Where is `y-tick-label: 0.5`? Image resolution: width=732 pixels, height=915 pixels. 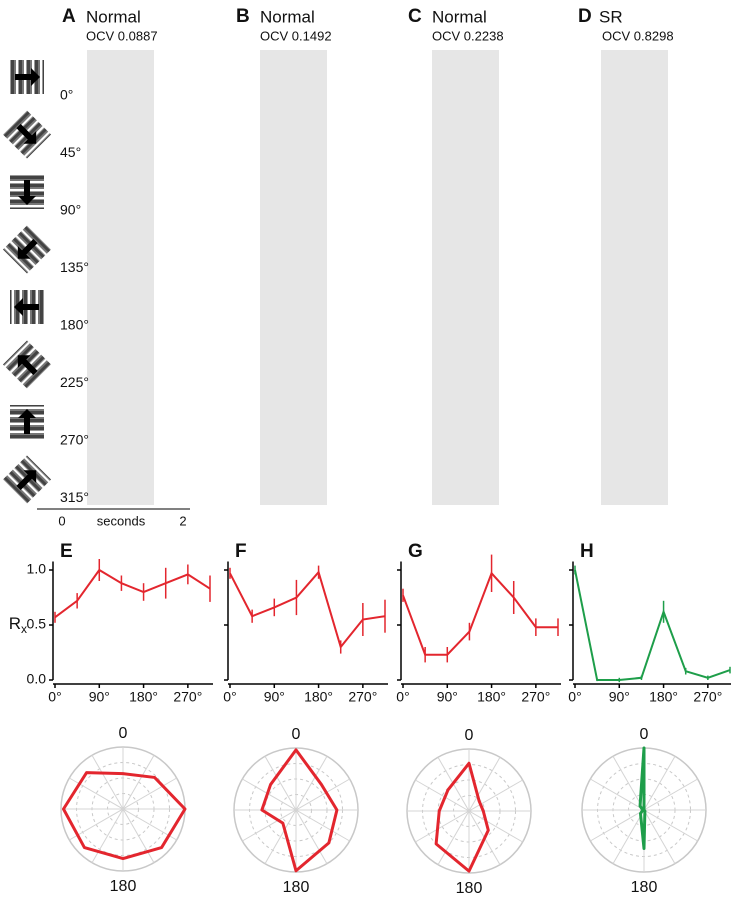 y-tick-label: 0.5 is located at coordinates (37, 624).